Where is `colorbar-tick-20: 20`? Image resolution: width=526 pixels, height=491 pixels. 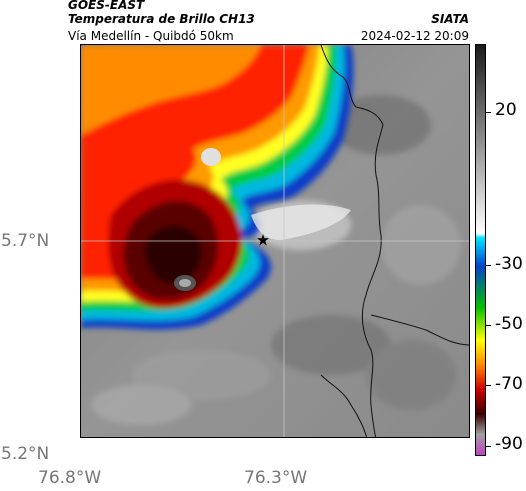 colorbar-tick-20: 20 is located at coordinates (506, 110).